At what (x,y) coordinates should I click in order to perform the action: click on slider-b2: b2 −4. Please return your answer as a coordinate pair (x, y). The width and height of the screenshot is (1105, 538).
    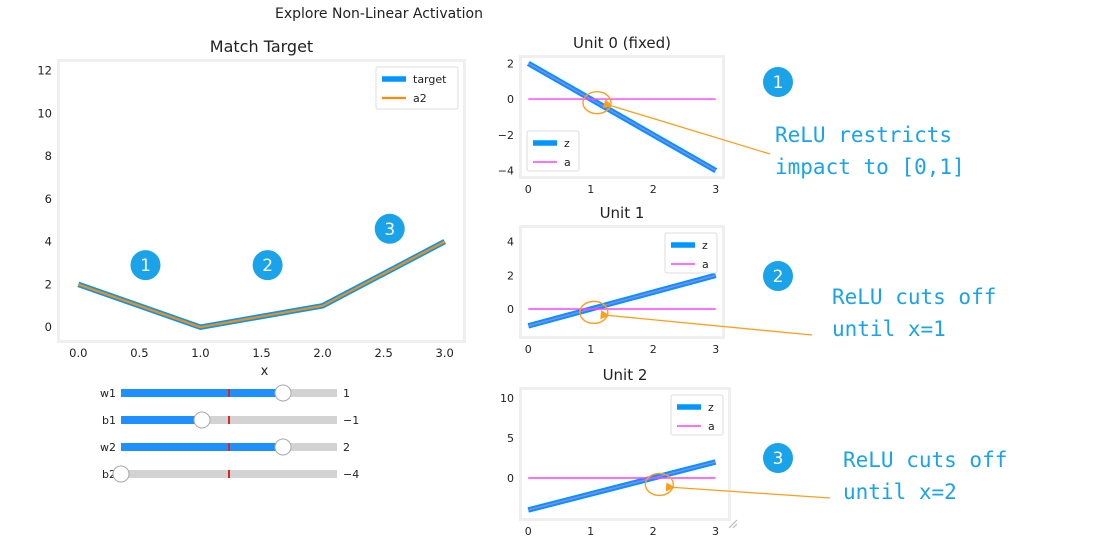
    Looking at the image, I should click on (230, 474).